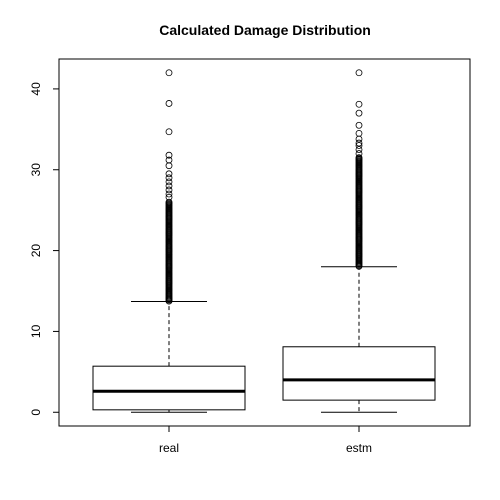  Describe the element at coordinates (36, 170) in the screenshot. I see `y-tick-label: 30` at that location.